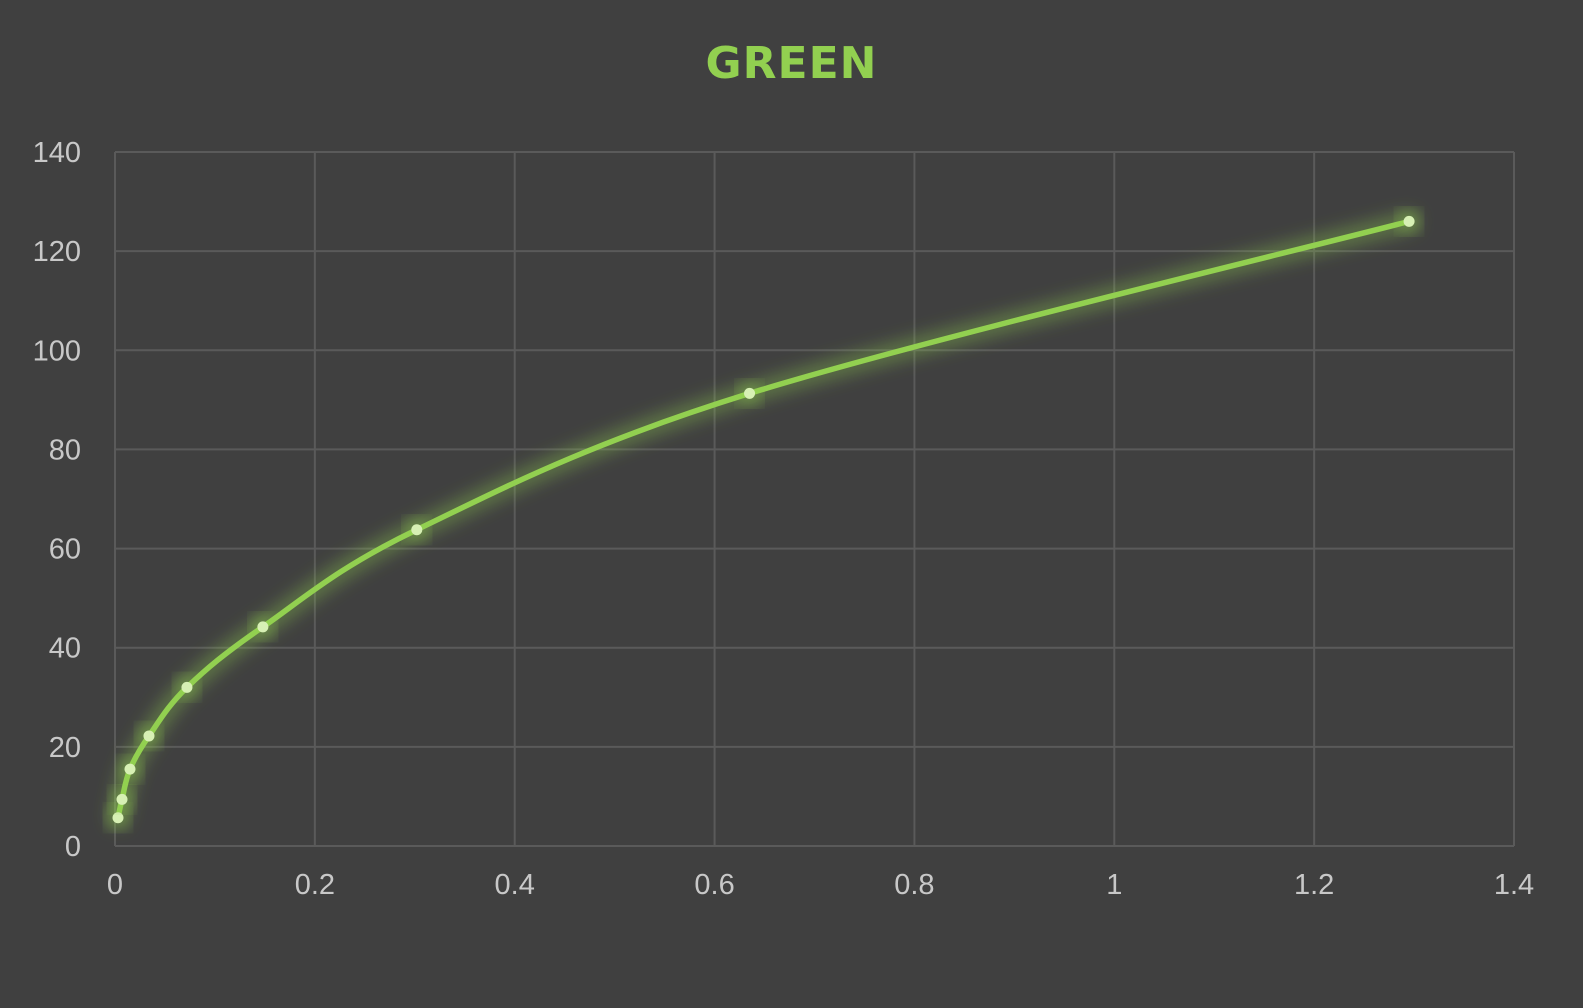 This screenshot has width=1583, height=1008. Describe the element at coordinates (57, 351) in the screenshot. I see `y-tick-label: 100` at that location.